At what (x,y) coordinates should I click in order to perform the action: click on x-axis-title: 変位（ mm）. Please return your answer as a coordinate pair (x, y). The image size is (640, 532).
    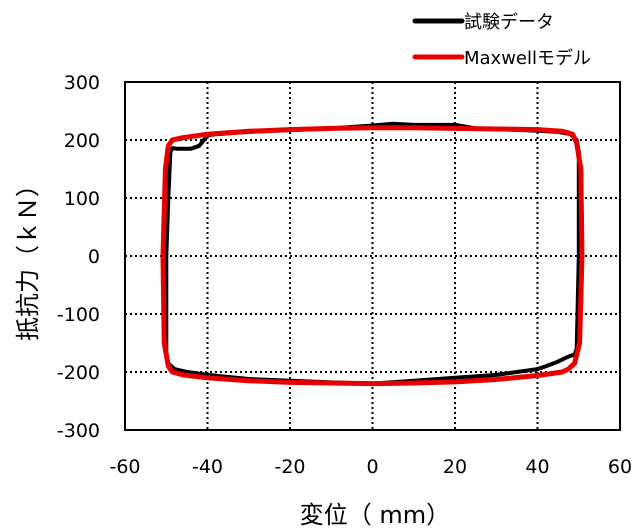
    Looking at the image, I should click on (375, 515).